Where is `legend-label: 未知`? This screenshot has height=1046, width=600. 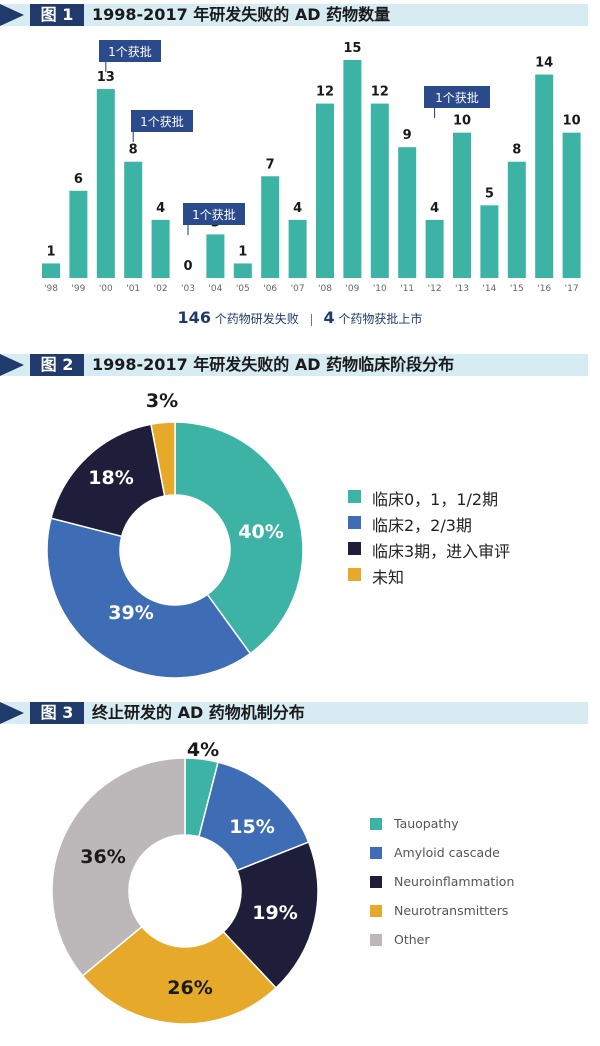
legend-label: 未知 is located at coordinates (388, 577).